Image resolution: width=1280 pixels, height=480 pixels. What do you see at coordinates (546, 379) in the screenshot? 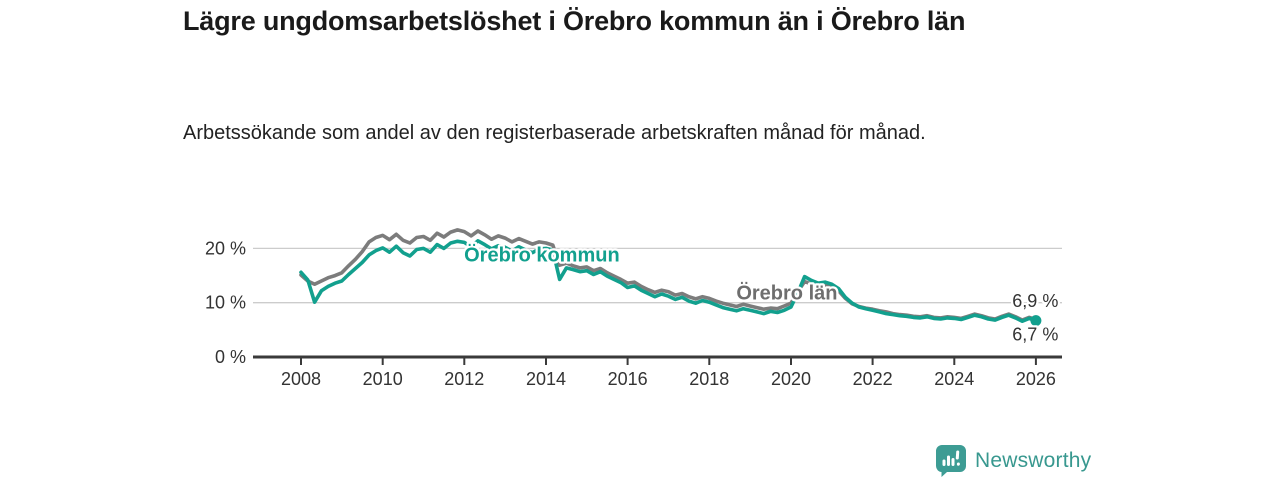
I see `x-tick-label: 2014` at bounding box center [546, 379].